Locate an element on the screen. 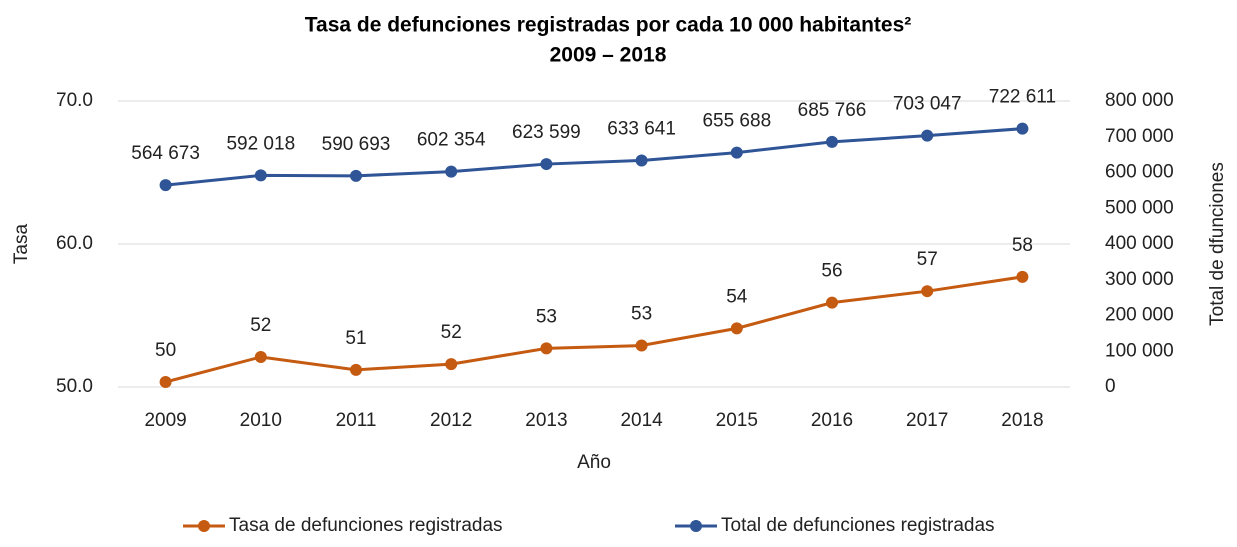 Image resolution: width=1237 pixels, height=547 pixels. y2-tick-label: 0 is located at coordinates (1110, 386).